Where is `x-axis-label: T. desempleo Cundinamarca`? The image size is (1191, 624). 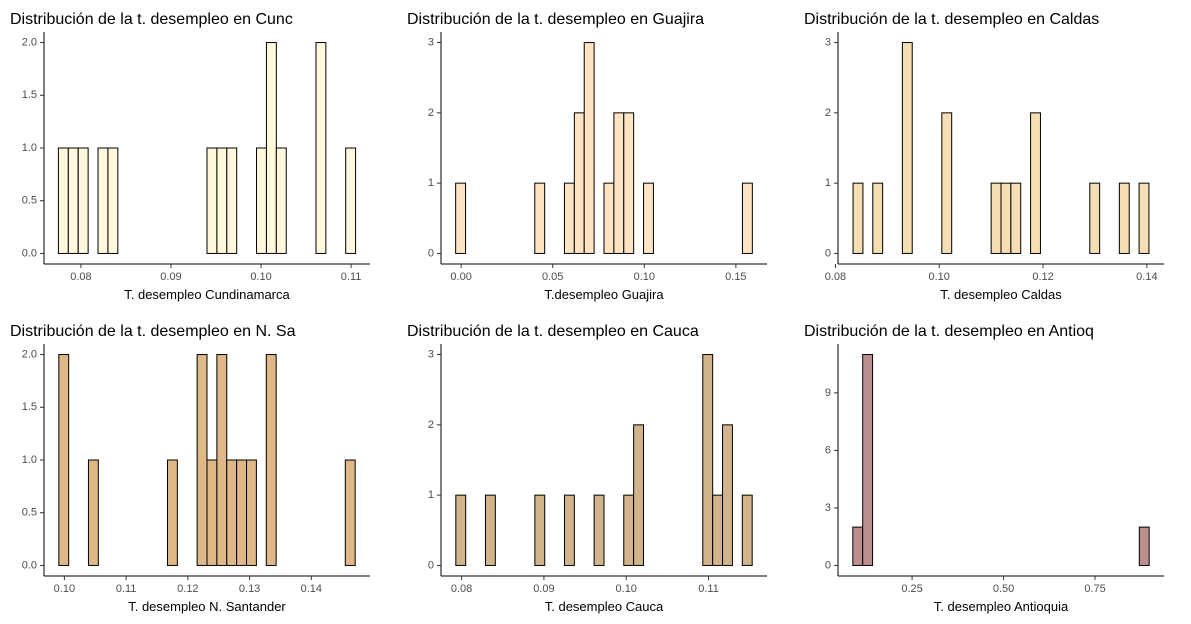
x-axis-label: T. desempleo Cundinamarca is located at coordinates (207, 294).